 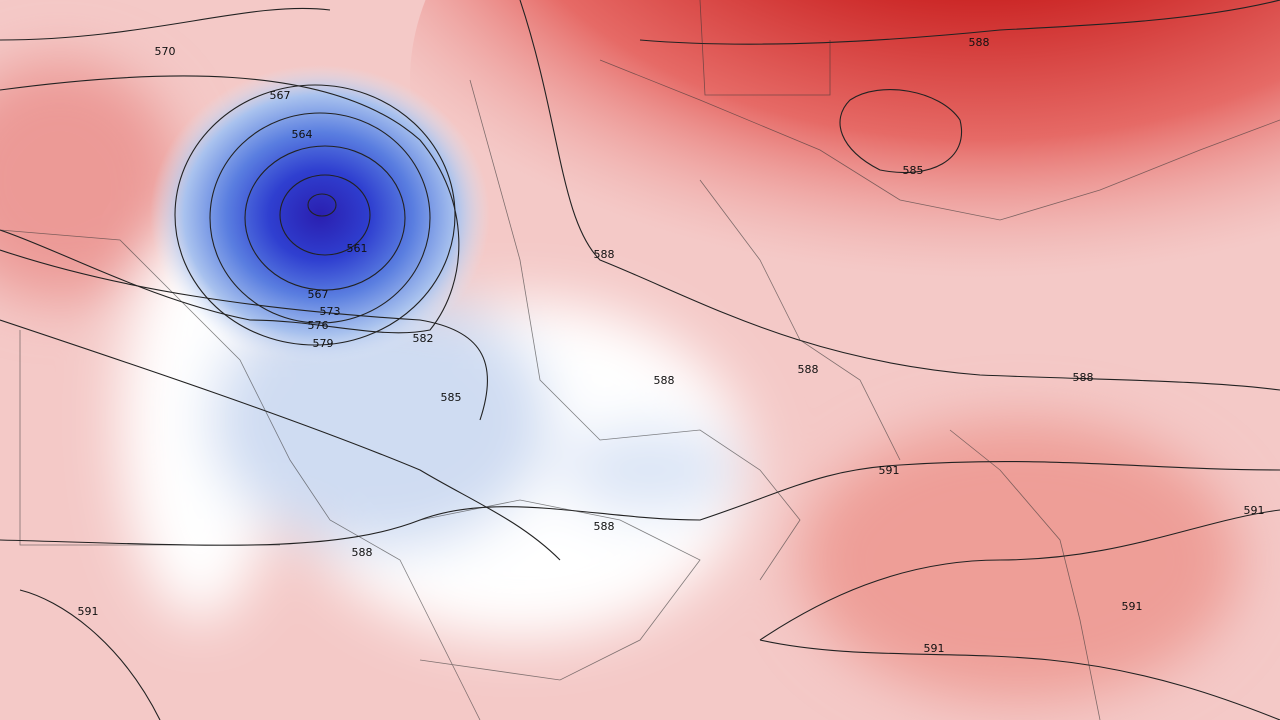 I want to click on contour-label: 570, so click(x=165, y=51).